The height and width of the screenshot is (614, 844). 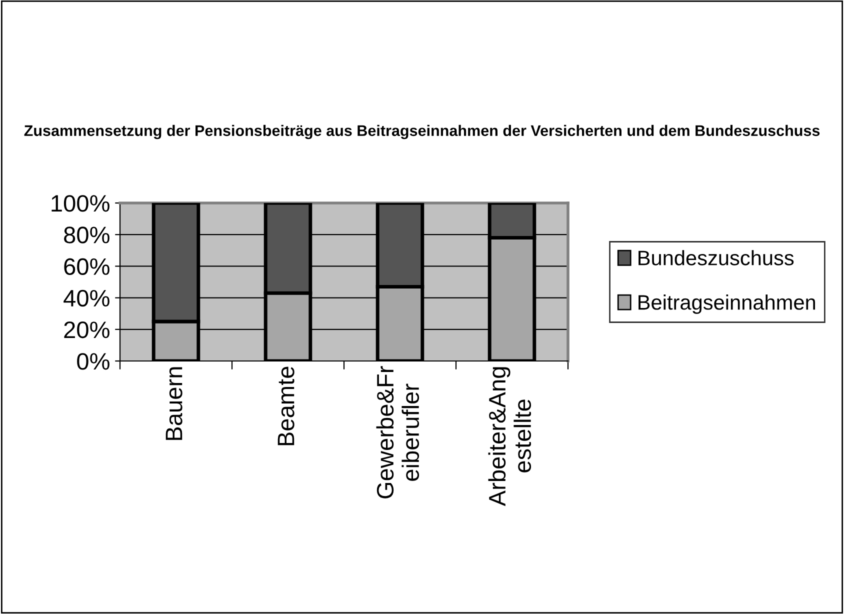 What do you see at coordinates (174, 403) in the screenshot?
I see `x-tick-label: Bauern` at bounding box center [174, 403].